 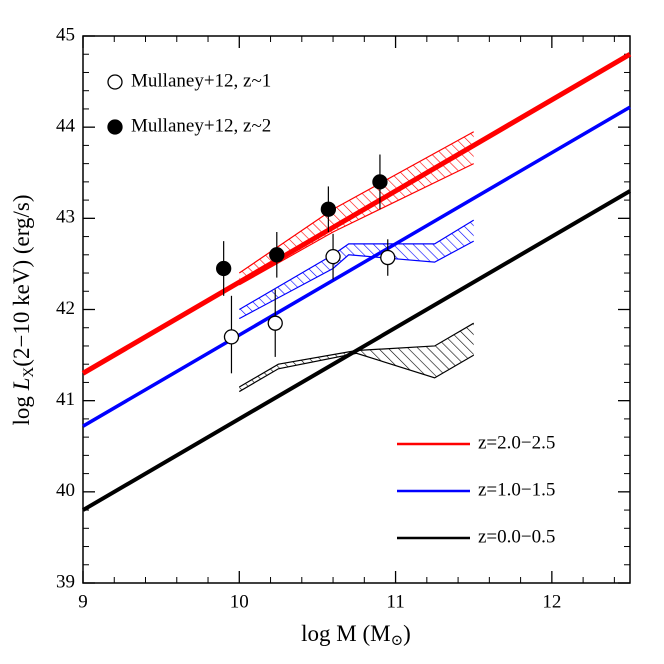 What do you see at coordinates (21, 407) in the screenshot?
I see `y-label-part: log` at bounding box center [21, 407].